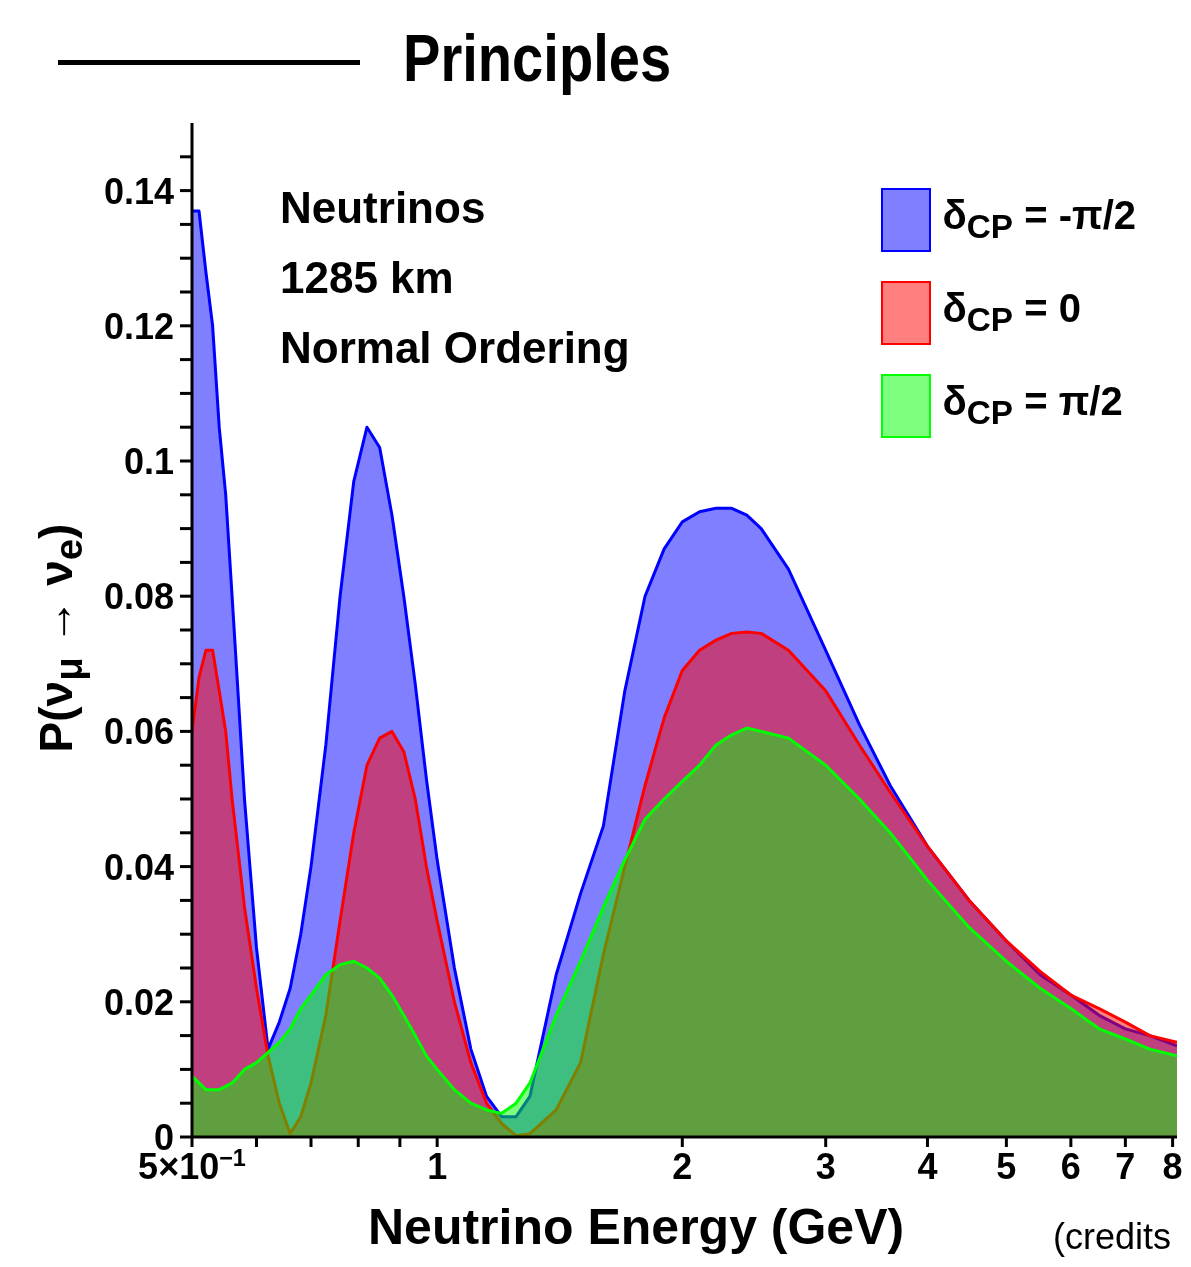  I want to click on chart-title: Principles, so click(537, 58).